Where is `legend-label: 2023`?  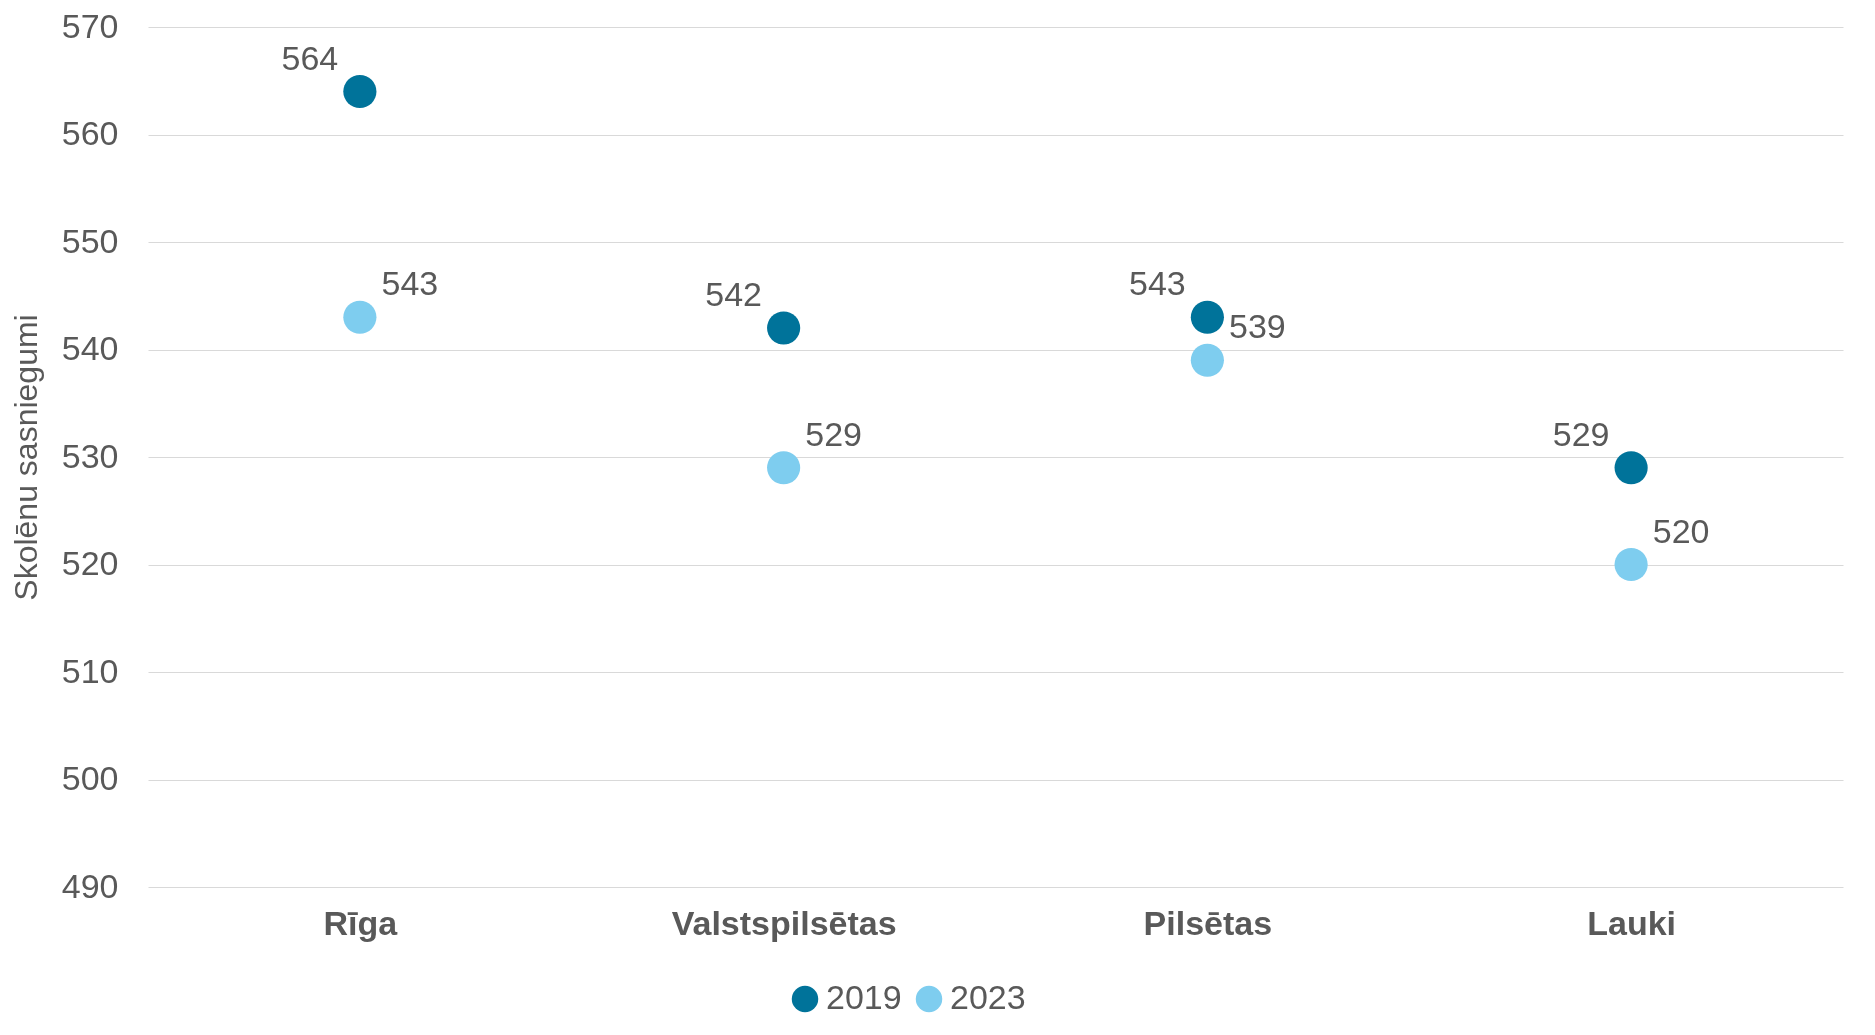 legend-label: 2023 is located at coordinates (988, 997).